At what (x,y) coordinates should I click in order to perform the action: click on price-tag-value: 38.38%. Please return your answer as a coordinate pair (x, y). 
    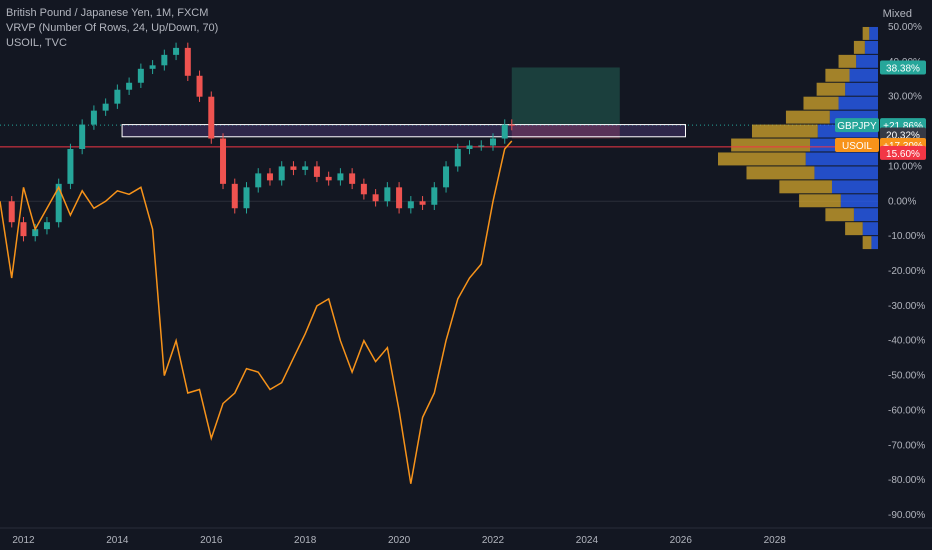
    Looking at the image, I should click on (903, 68).